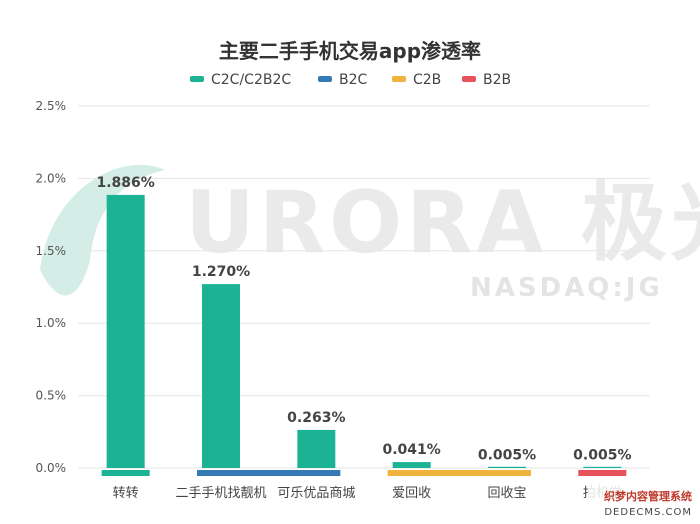 This screenshot has height=524, width=700. Describe the element at coordinates (316, 418) in the screenshot. I see `value-label: 0.263%` at that location.